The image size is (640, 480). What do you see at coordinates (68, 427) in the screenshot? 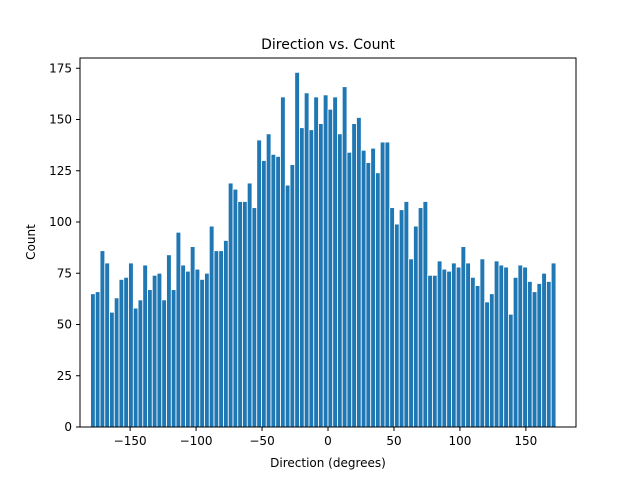
I see `y-tick-label: 0` at bounding box center [68, 427].